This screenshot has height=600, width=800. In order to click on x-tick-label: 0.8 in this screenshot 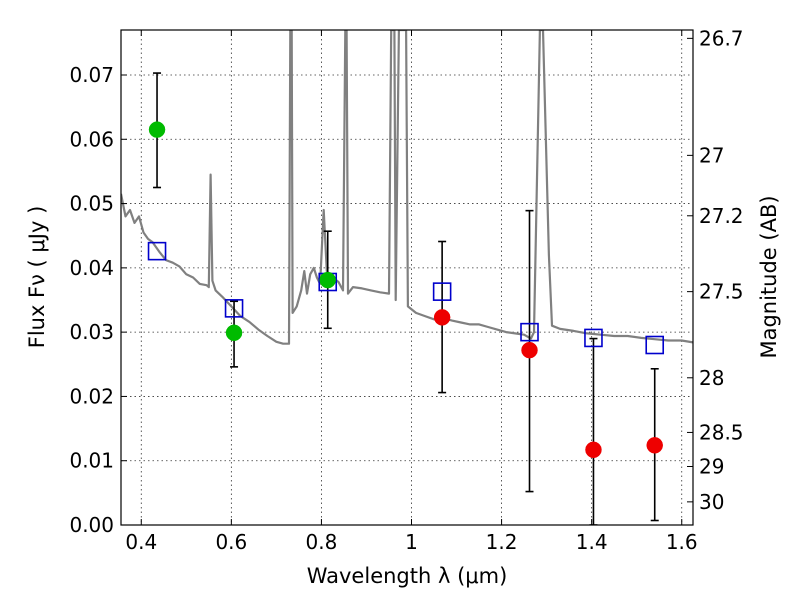, I will do `click(322, 542)`.